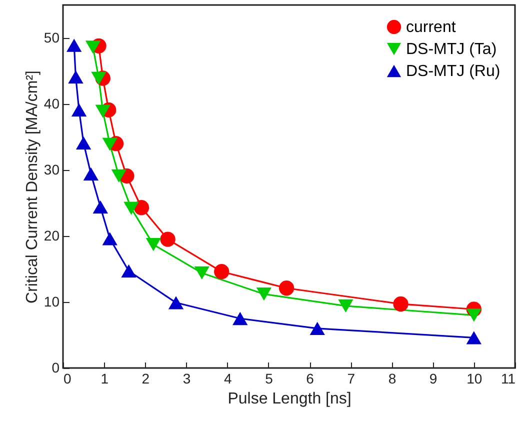 The width and height of the screenshot is (531, 429). What do you see at coordinates (52, 236) in the screenshot?
I see `y-tick-label: 20` at bounding box center [52, 236].